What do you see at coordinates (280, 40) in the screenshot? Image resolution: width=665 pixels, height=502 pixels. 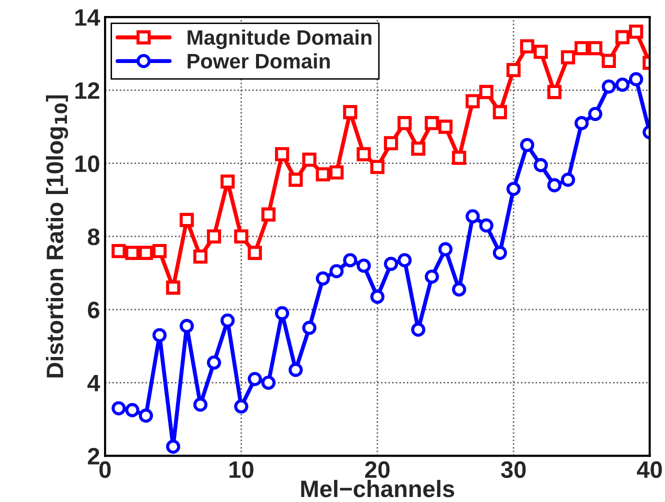 I see `legend-label: Magnitude Domain` at bounding box center [280, 40].